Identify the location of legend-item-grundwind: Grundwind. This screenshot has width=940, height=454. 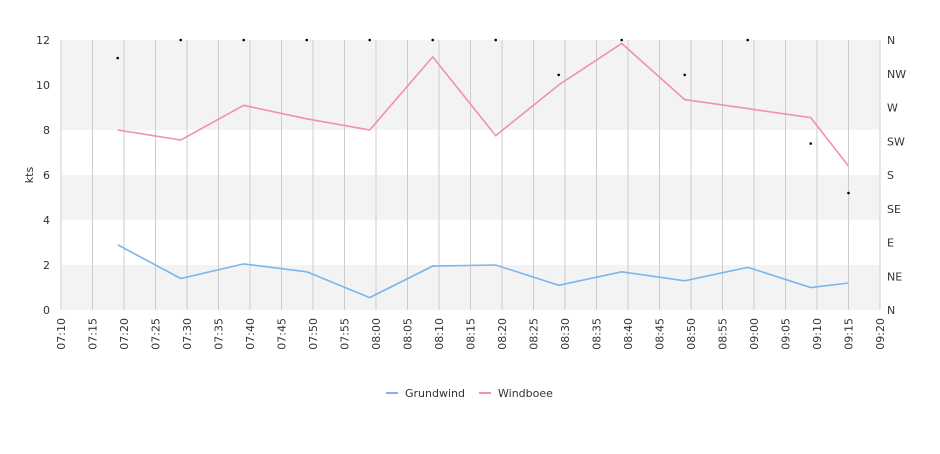
(425, 393).